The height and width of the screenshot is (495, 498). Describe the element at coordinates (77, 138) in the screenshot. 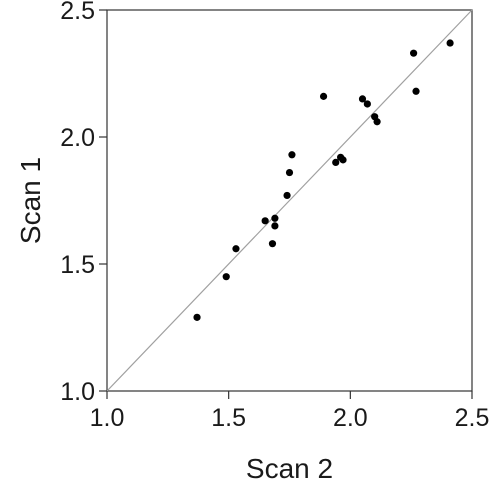

I see `y-tick-label: 2.0` at that location.